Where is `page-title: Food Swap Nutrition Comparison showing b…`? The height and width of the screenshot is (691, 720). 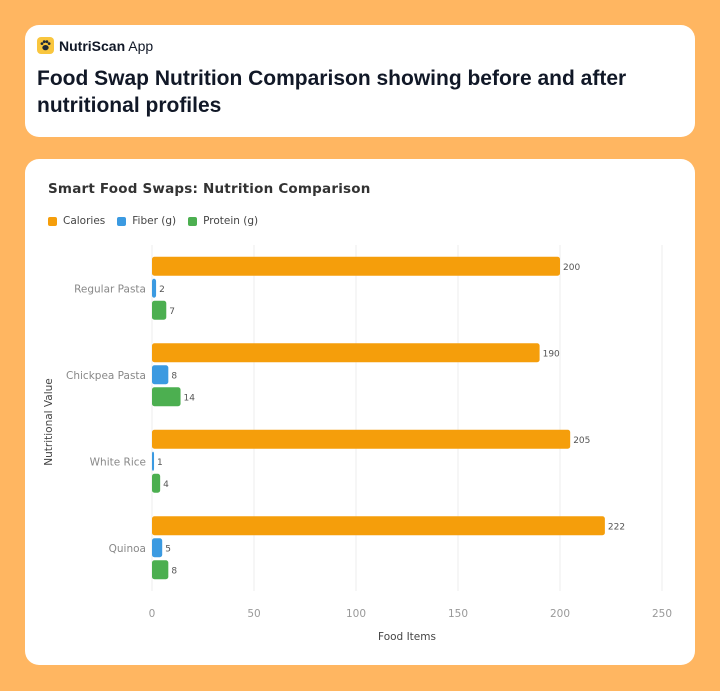
page-title: Food Swap Nutrition Comparison showing b… is located at coordinates (332, 92).